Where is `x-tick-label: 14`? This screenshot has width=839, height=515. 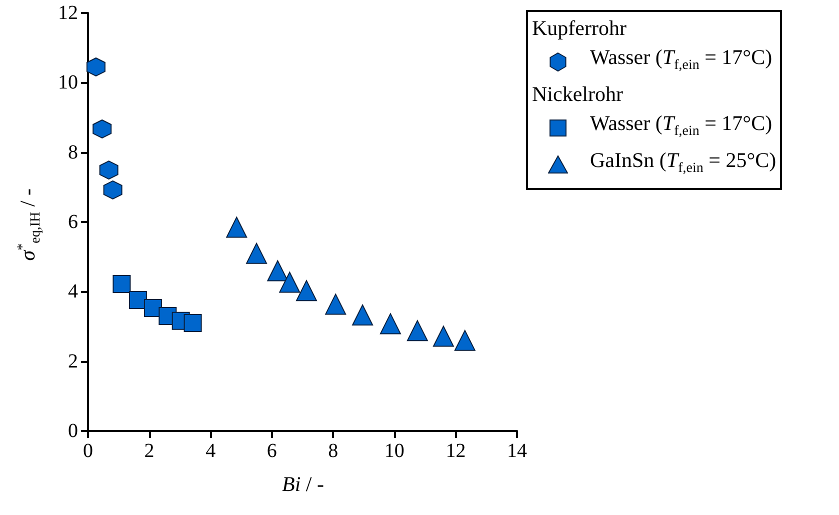
x-tick-label: 14 is located at coordinates (517, 451).